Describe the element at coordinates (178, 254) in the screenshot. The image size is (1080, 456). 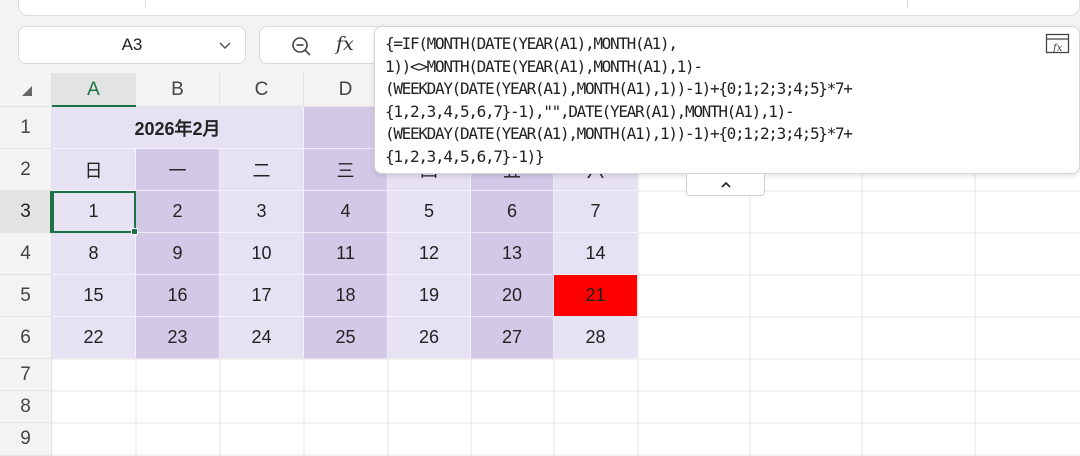
I see `date-cell: 9` at that location.